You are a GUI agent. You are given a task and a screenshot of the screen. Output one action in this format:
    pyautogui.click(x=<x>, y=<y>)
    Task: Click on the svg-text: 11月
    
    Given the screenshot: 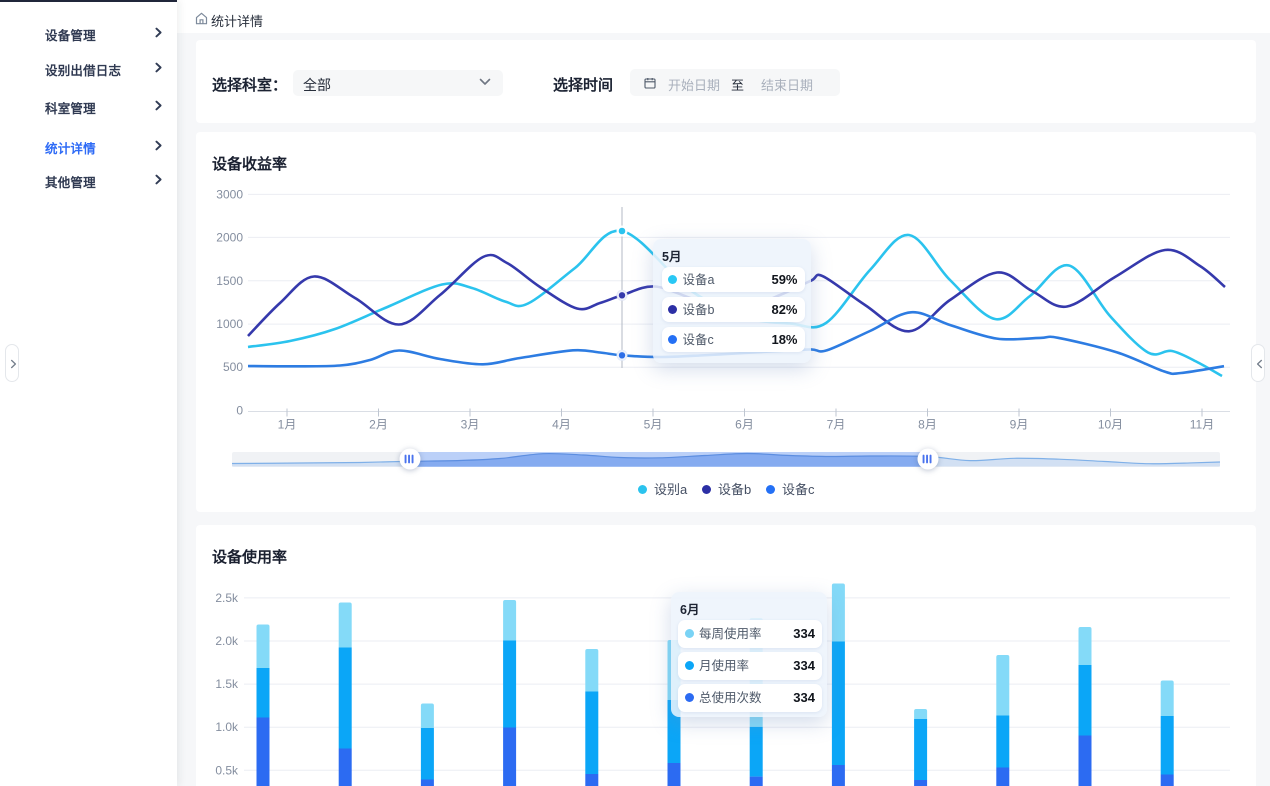 What is the action you would take?
    pyautogui.click(x=1202, y=425)
    